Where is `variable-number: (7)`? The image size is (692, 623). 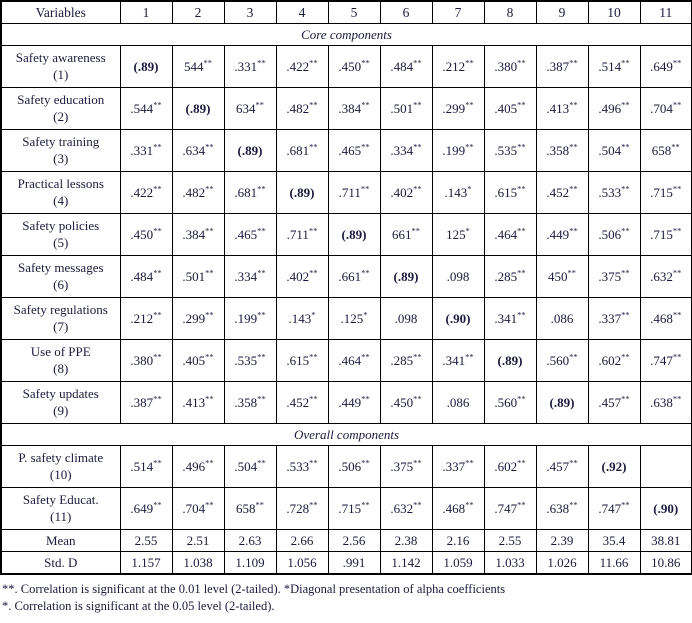 variable-number: (7) is located at coordinates (61, 326).